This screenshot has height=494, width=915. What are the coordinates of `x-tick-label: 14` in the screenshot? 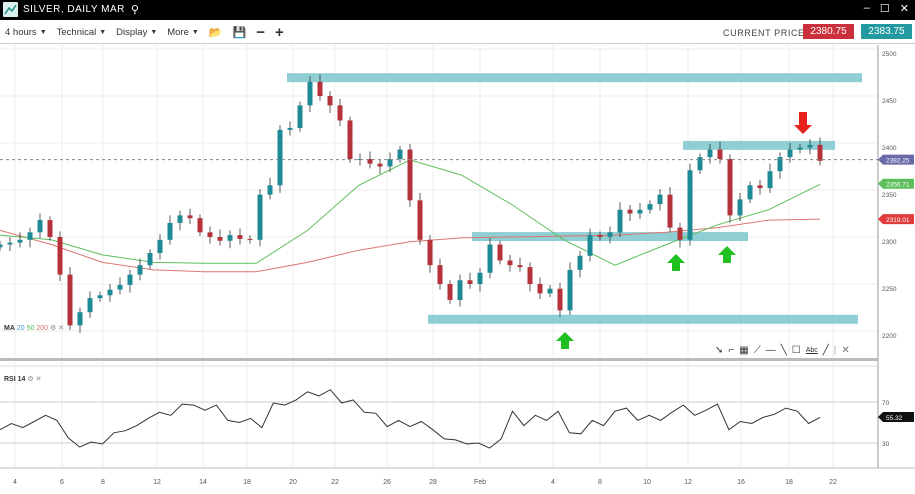 It's located at (203, 482).